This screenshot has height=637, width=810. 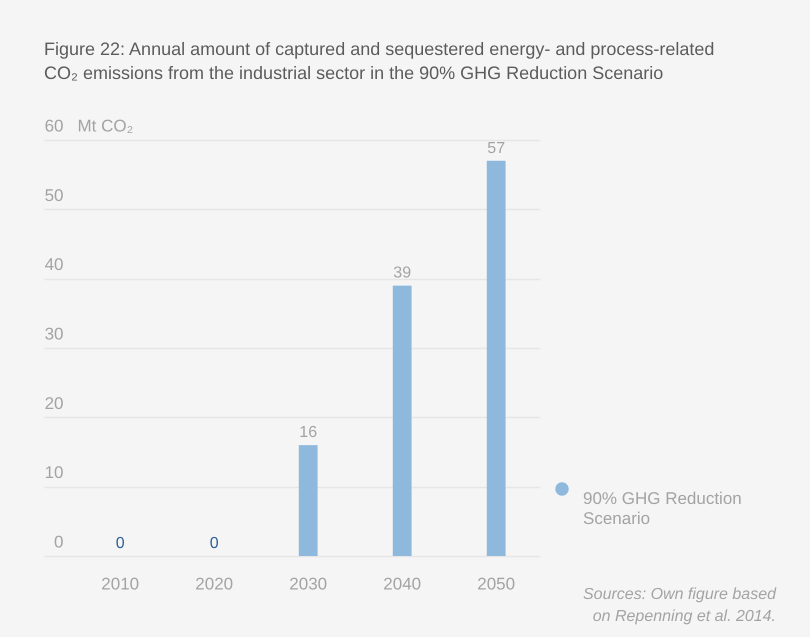 I want to click on x-tick-label: 2050, so click(x=496, y=584).